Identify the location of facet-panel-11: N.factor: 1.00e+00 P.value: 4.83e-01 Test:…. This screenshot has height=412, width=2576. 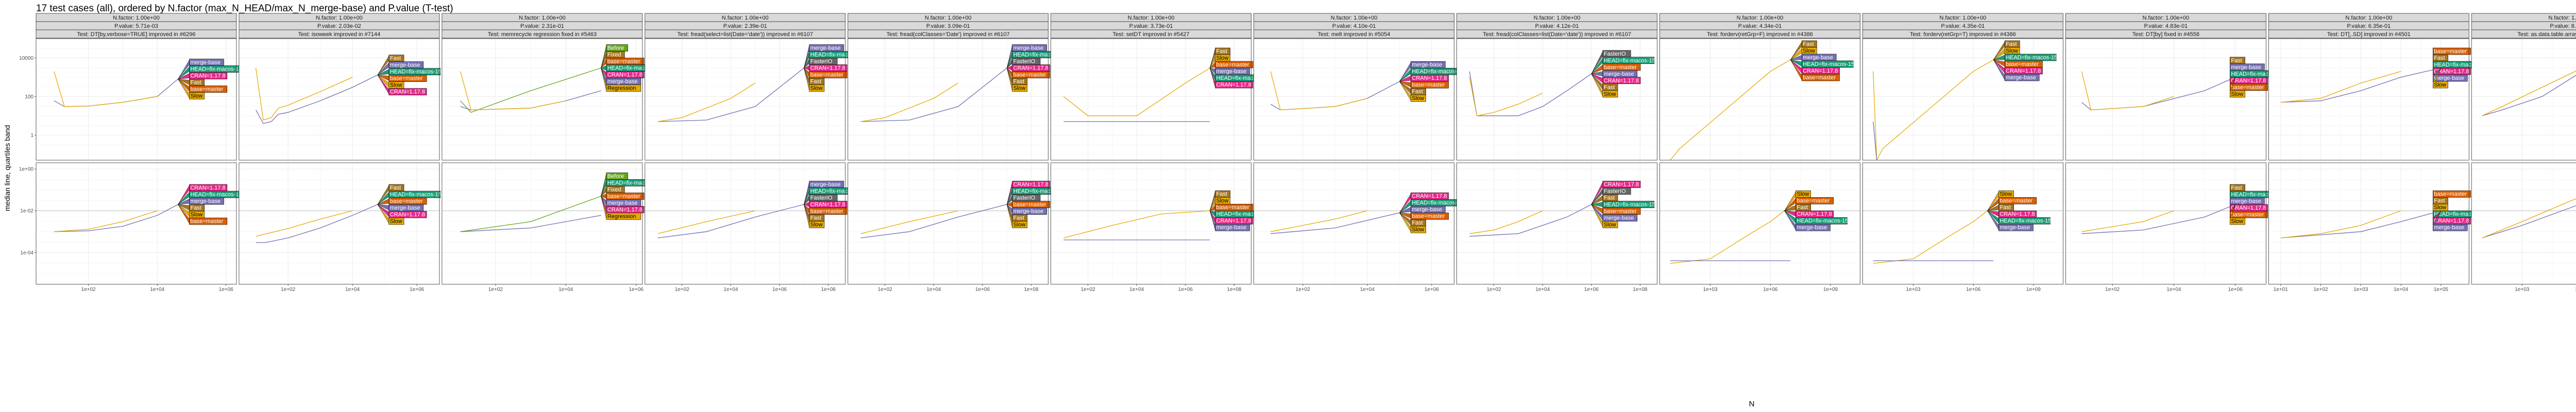
(2182, 153).